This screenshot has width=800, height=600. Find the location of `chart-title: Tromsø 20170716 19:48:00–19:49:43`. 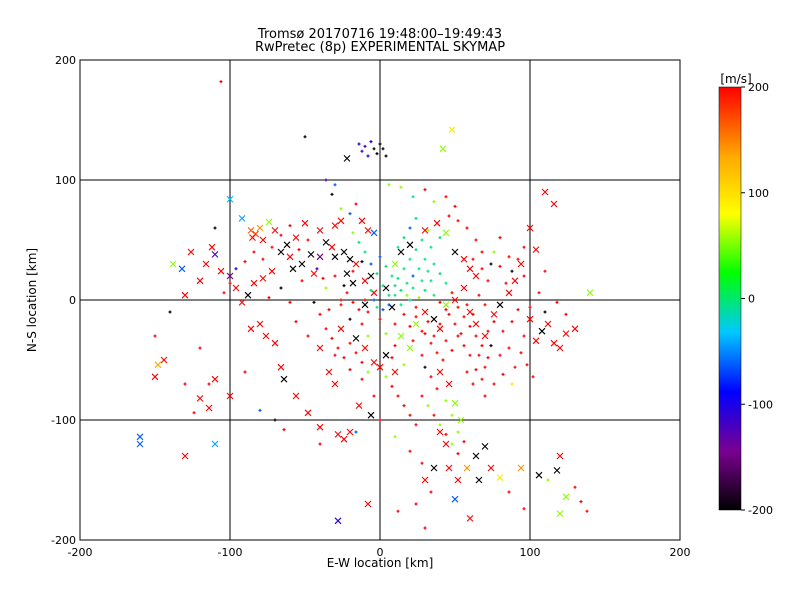

chart-title: Tromsø 20170716 19:48:00–19:49:43 is located at coordinates (379, 34).